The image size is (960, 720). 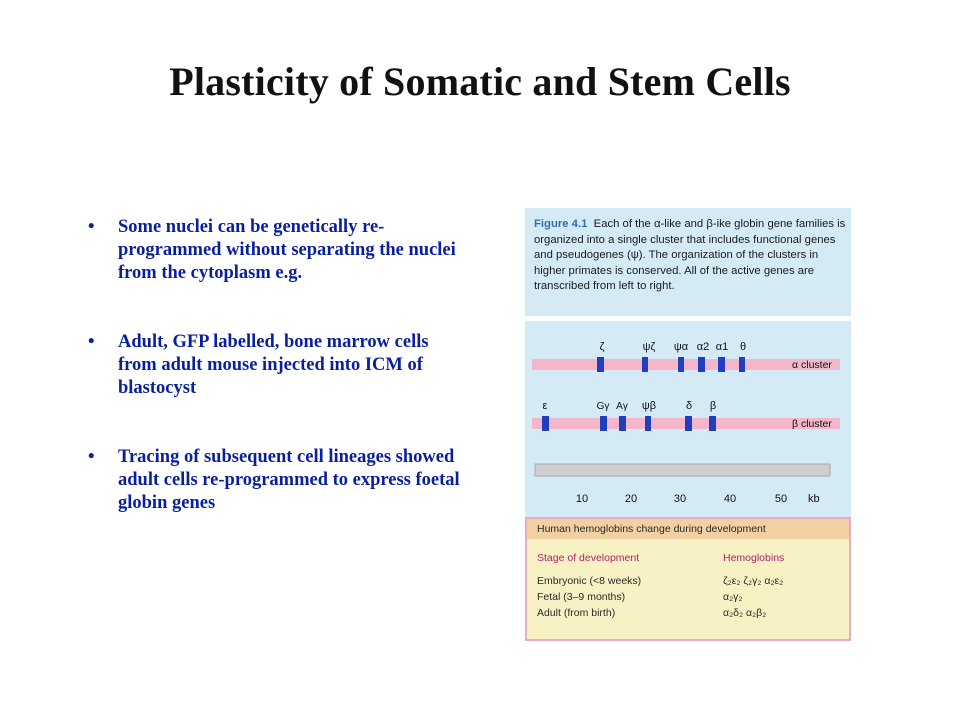 I want to click on gene-label-beta: ε, so click(x=545, y=406).